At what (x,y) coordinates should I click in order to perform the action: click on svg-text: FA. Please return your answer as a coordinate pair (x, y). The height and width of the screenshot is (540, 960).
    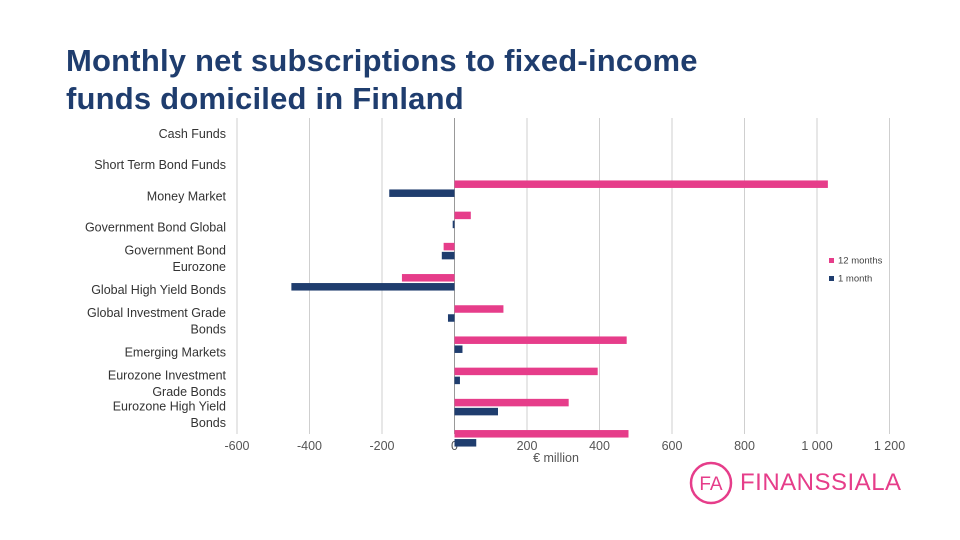
    Looking at the image, I should click on (711, 484).